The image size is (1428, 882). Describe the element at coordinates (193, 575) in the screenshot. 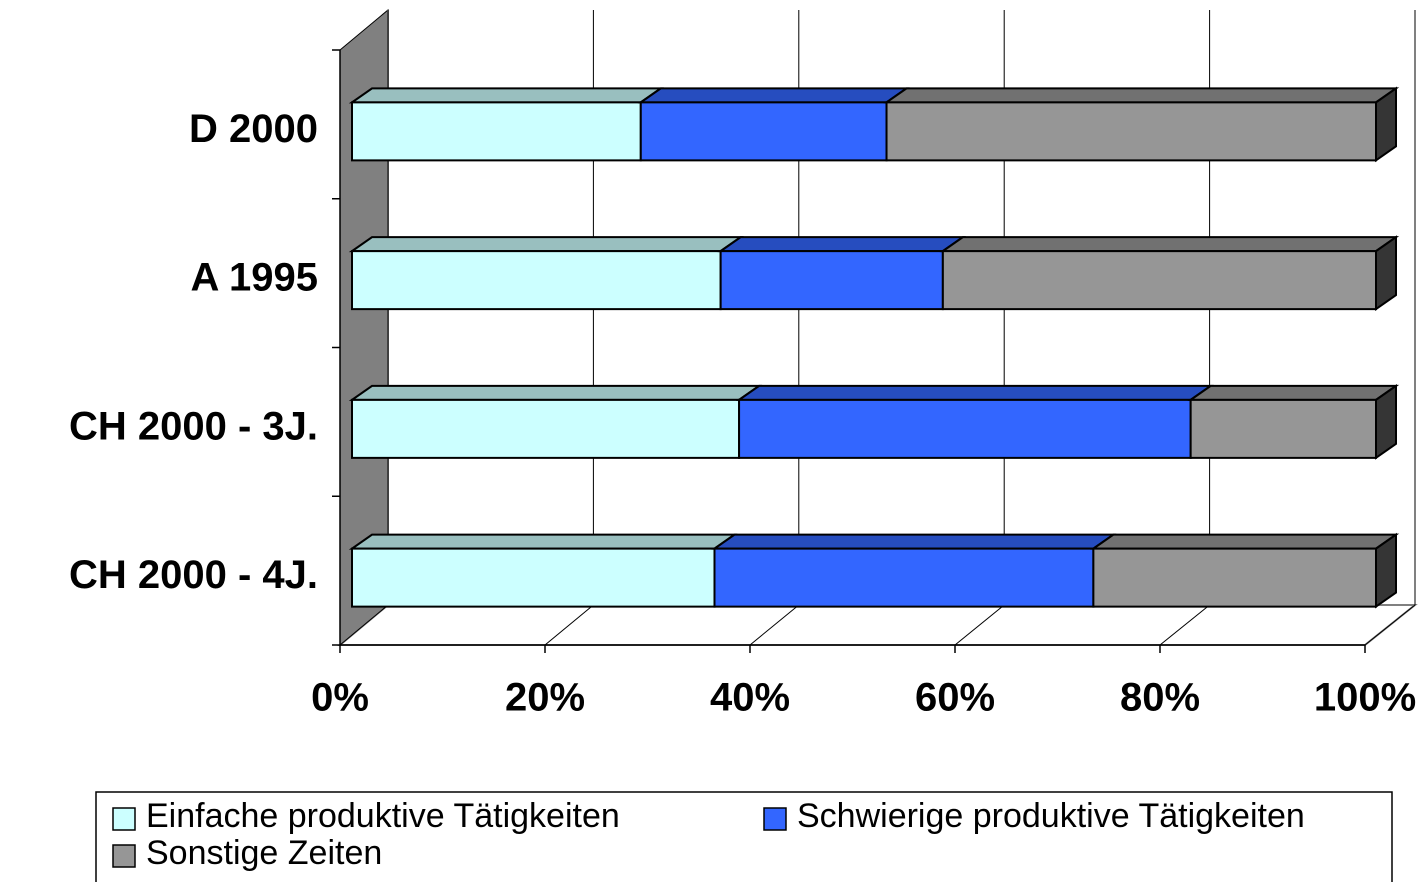

I see `y-tick-label: CH 2000 - 4J.` at that location.